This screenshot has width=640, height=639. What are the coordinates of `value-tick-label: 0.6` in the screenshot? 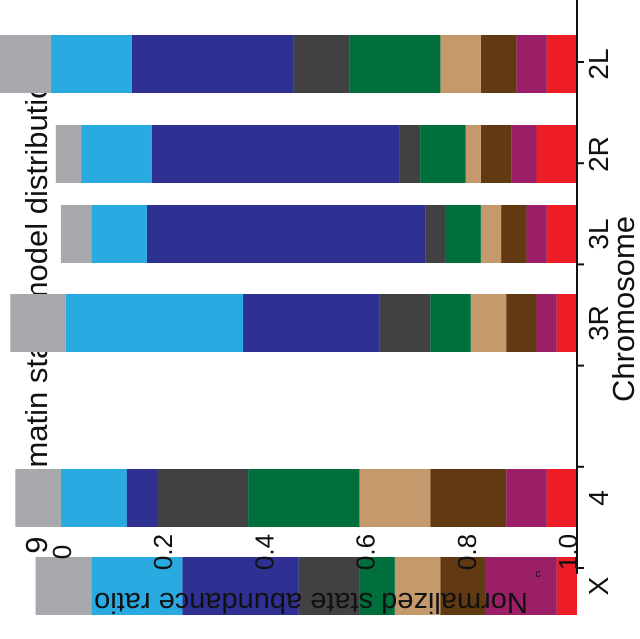 It's located at (366, 552).